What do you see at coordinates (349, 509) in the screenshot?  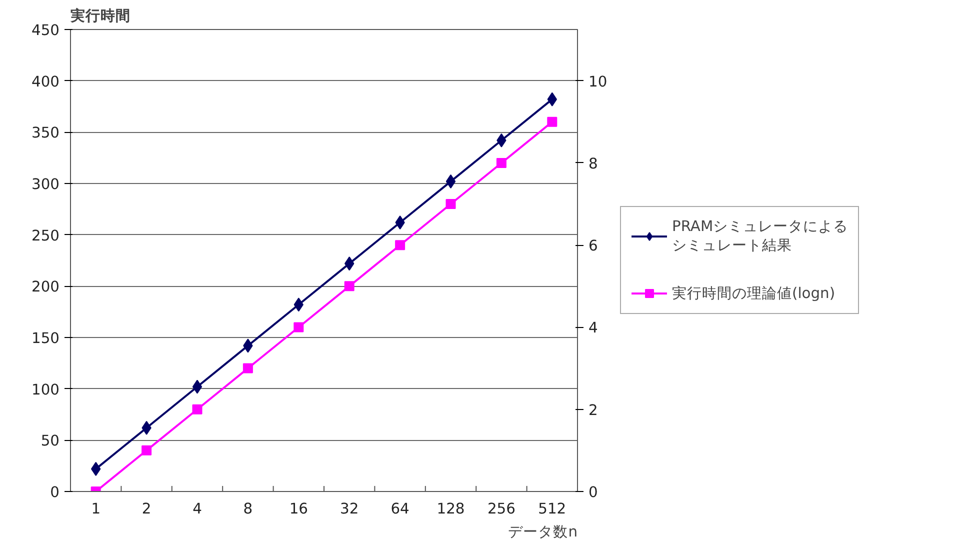 I see `x-tick-label: 32` at bounding box center [349, 509].